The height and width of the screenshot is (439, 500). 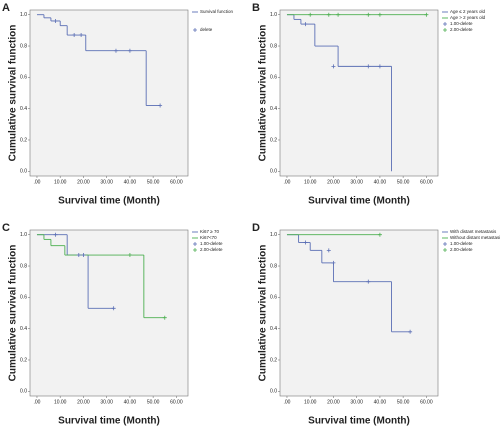 I want to click on legend-label: Ki67 ≥ 70, so click(x=209, y=231).